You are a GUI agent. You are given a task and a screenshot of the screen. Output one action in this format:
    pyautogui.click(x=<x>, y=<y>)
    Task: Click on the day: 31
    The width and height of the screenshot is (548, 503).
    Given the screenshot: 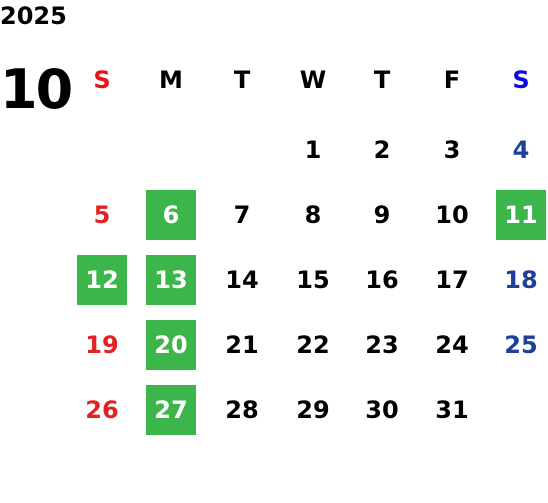 What is the action you would take?
    pyautogui.click(x=452, y=410)
    